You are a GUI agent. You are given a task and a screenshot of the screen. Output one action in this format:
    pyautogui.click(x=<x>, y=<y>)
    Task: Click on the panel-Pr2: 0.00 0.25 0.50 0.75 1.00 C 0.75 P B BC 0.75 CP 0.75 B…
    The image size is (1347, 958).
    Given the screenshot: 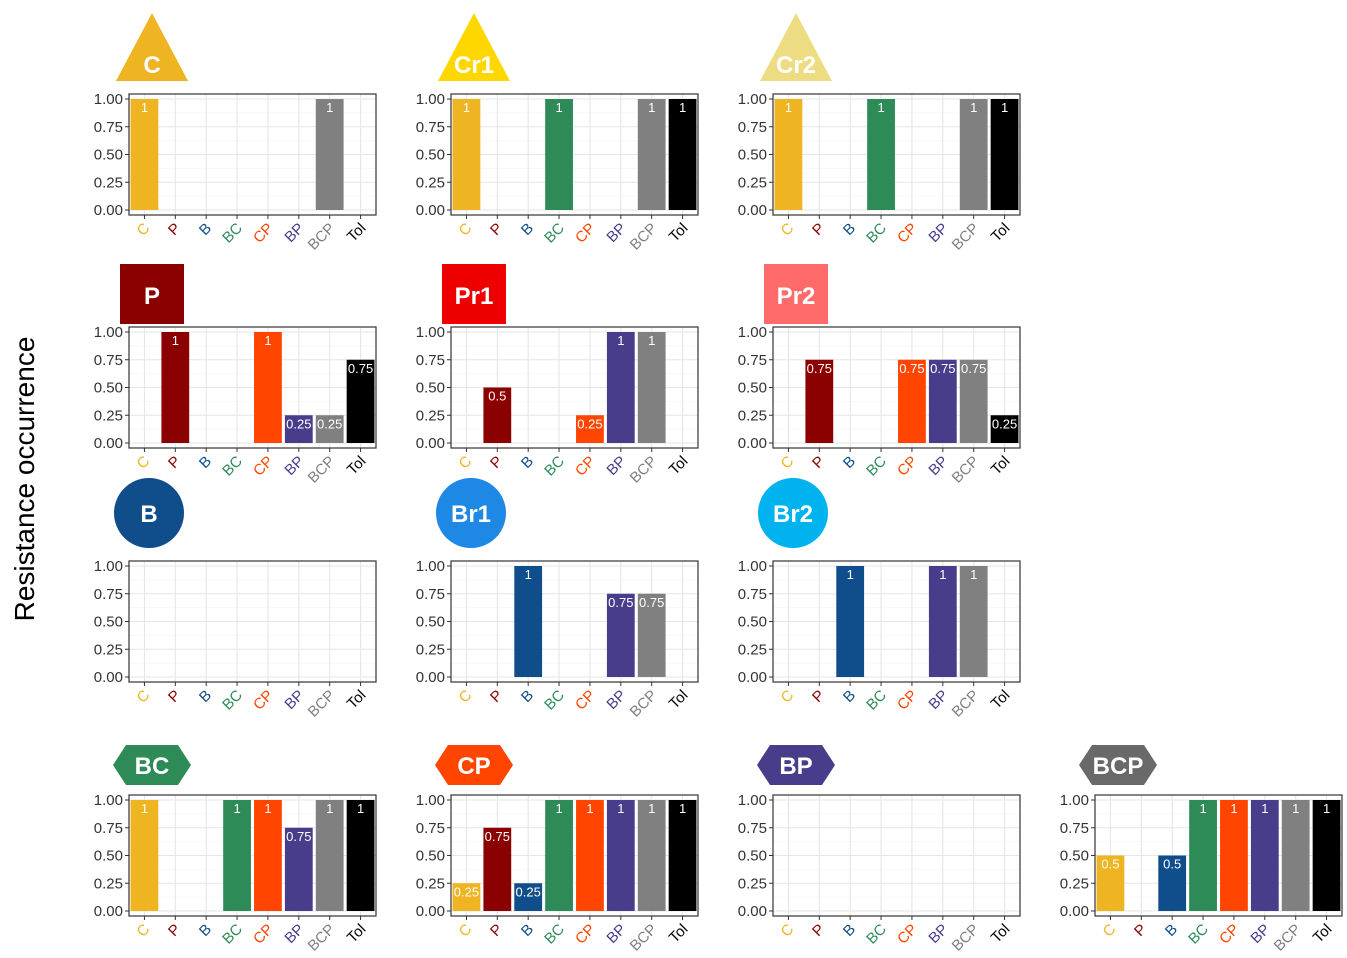 What is the action you would take?
    pyautogui.click(x=879, y=375)
    